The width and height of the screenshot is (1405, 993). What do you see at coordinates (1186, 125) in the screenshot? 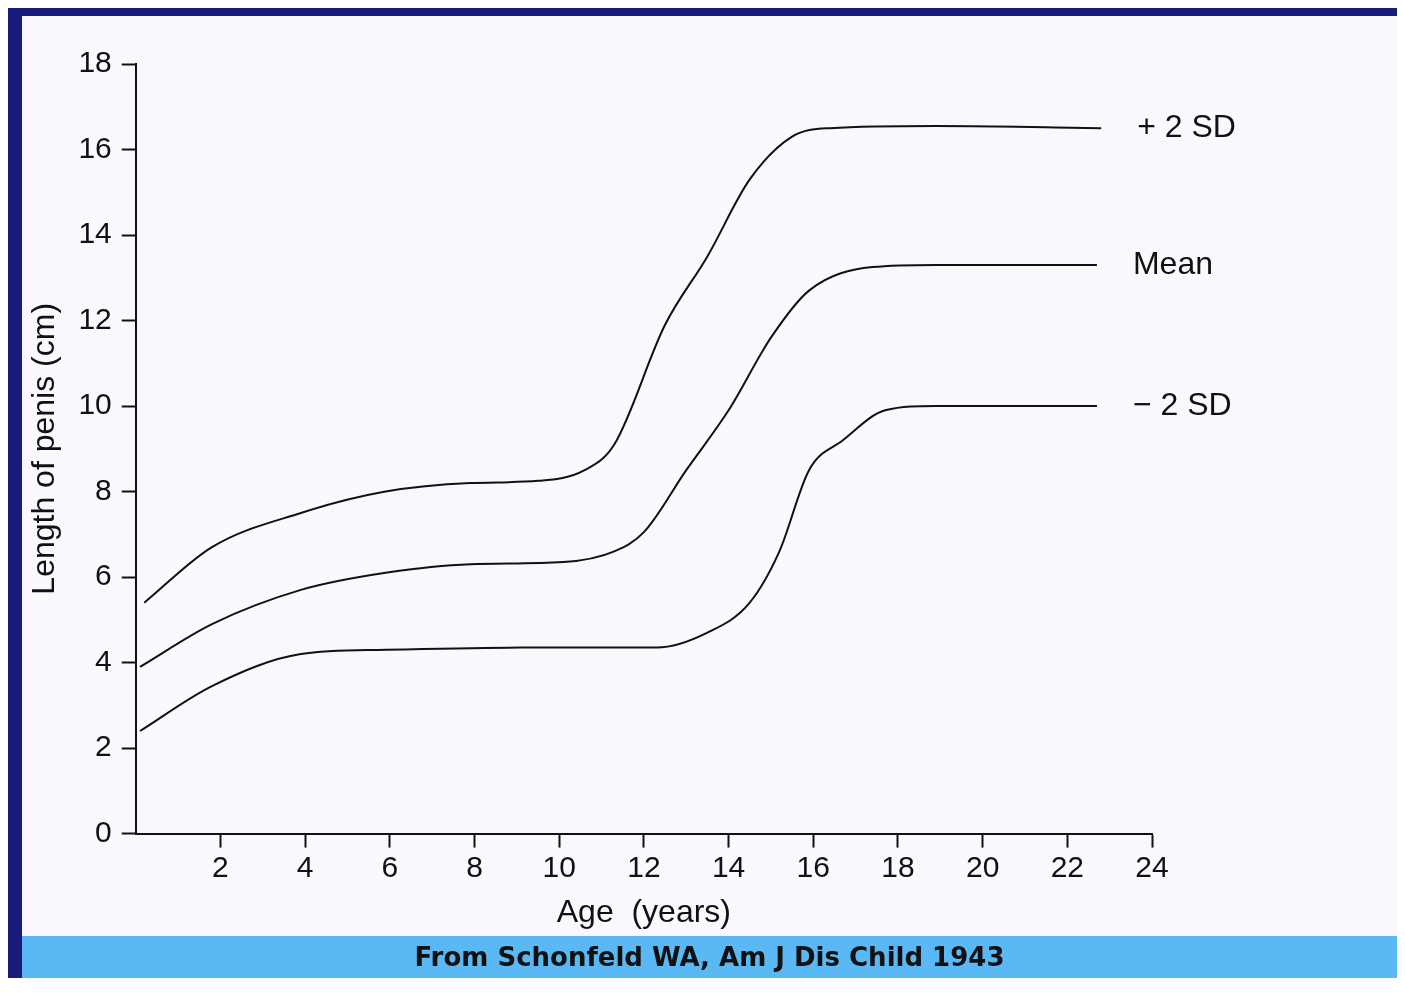
I see `series-label: + 2 SD` at bounding box center [1186, 125].